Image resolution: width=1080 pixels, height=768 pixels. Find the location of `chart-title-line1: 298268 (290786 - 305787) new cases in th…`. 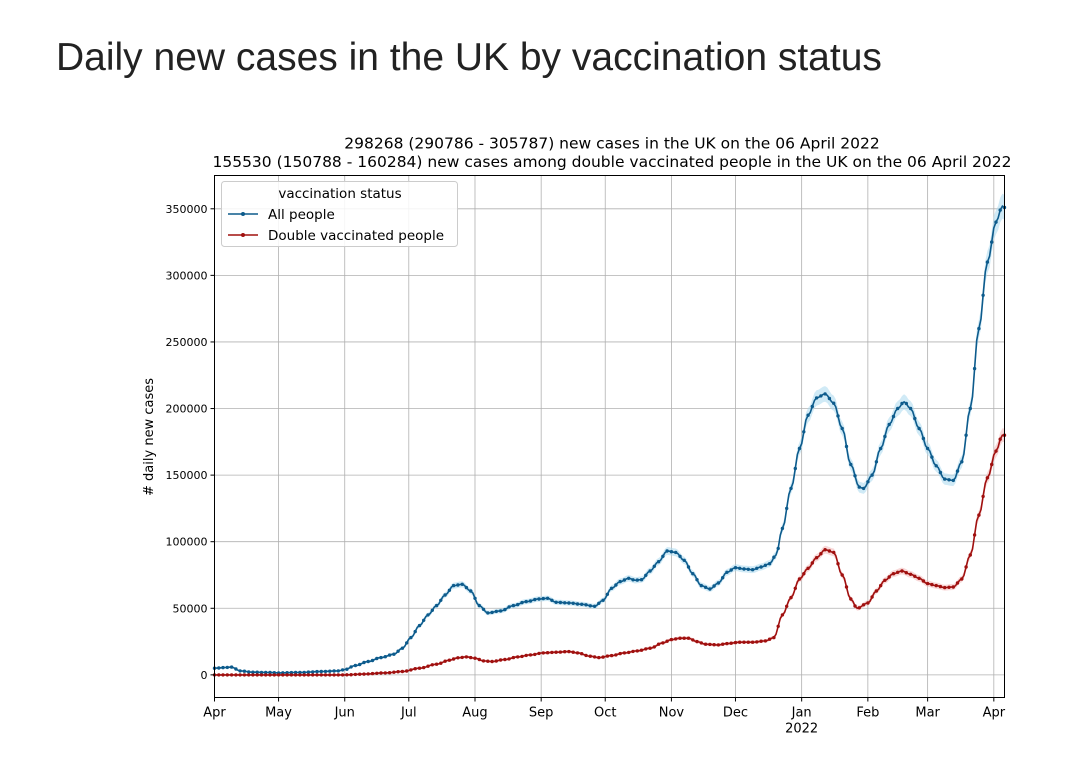

chart-title-line1: 298268 (290786 - 305787) new cases in th… is located at coordinates (611, 144).